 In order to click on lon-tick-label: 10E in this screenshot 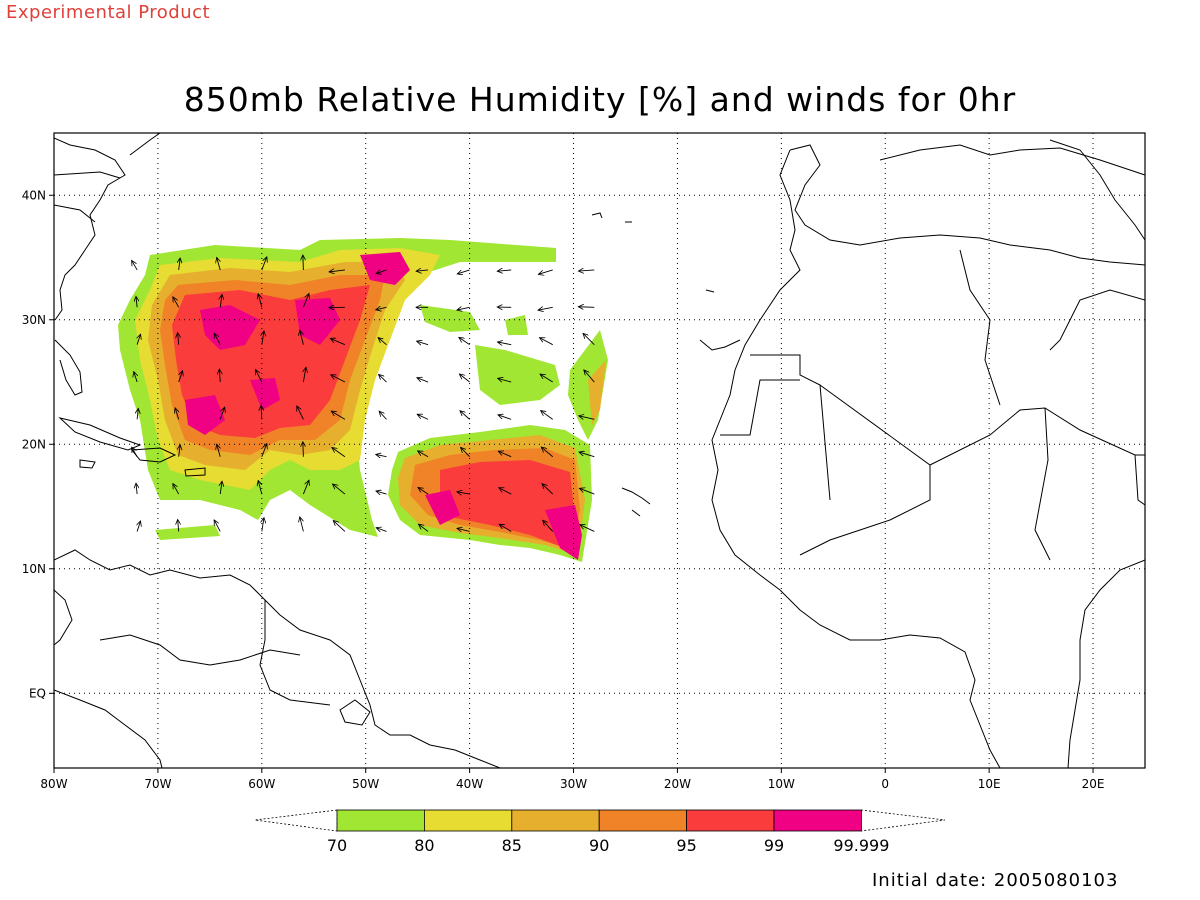, I will do `click(989, 784)`.